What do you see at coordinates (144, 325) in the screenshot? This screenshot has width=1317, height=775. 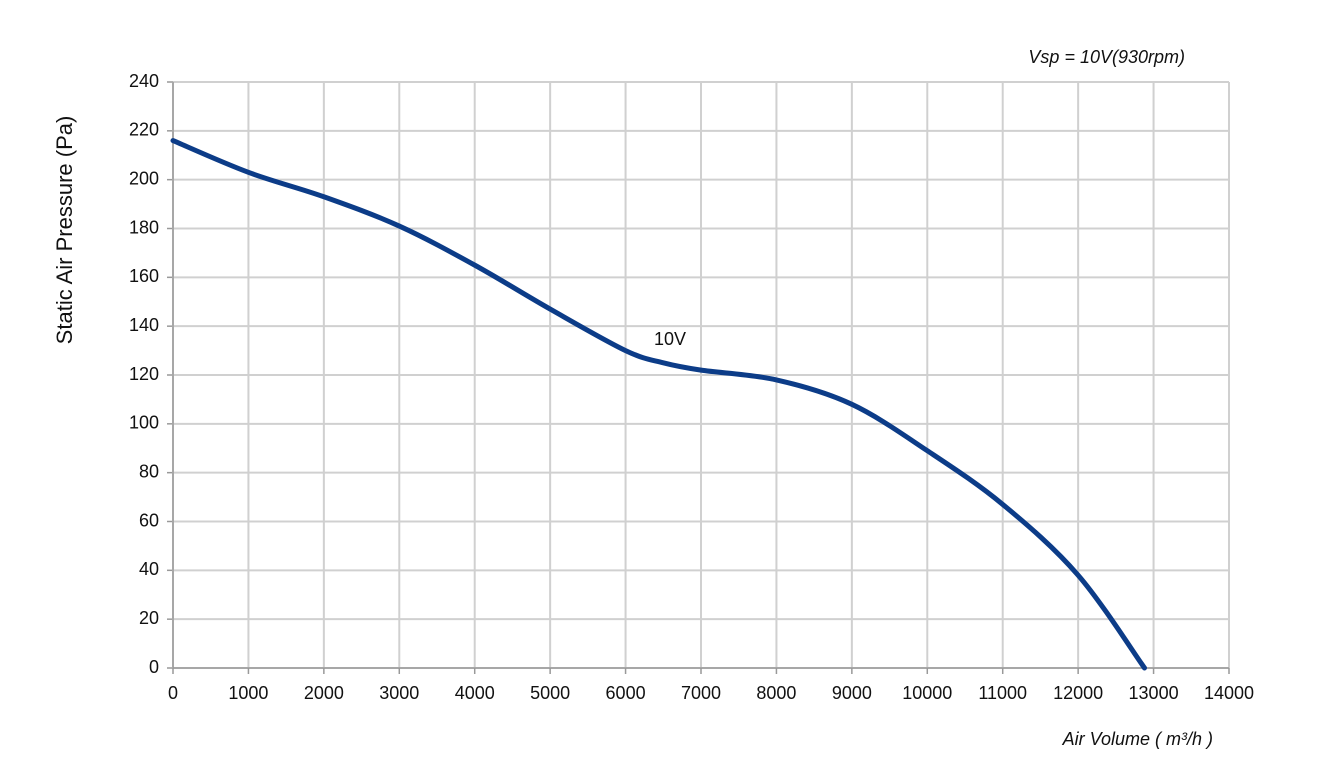 I see `y-tick-label: 140` at bounding box center [144, 325].